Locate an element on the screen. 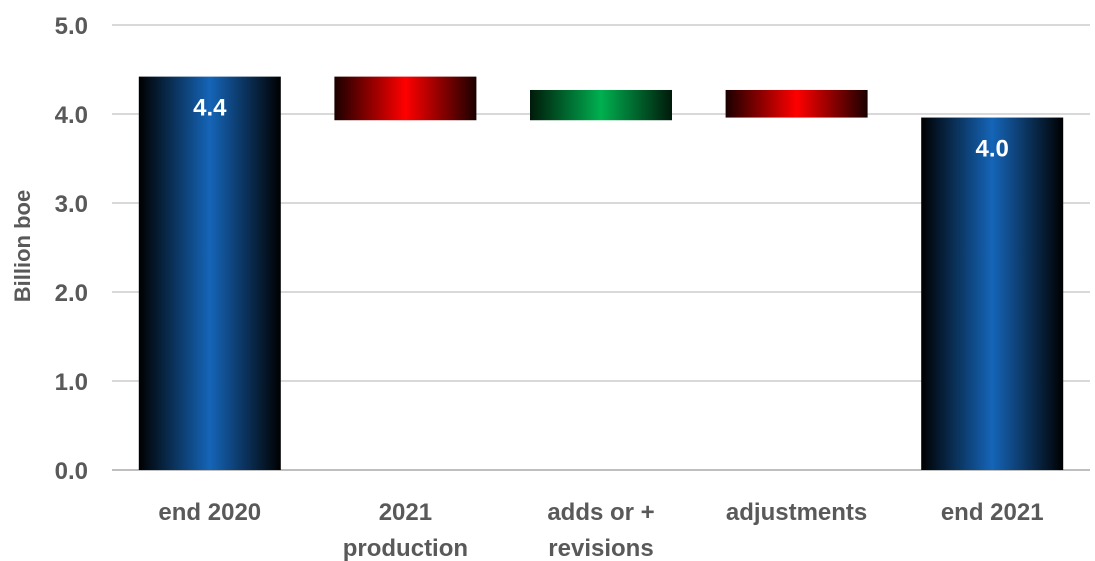 Image resolution: width=1095 pixels, height=561 pixels. y-tick-label: 4.0 is located at coordinates (71, 115).